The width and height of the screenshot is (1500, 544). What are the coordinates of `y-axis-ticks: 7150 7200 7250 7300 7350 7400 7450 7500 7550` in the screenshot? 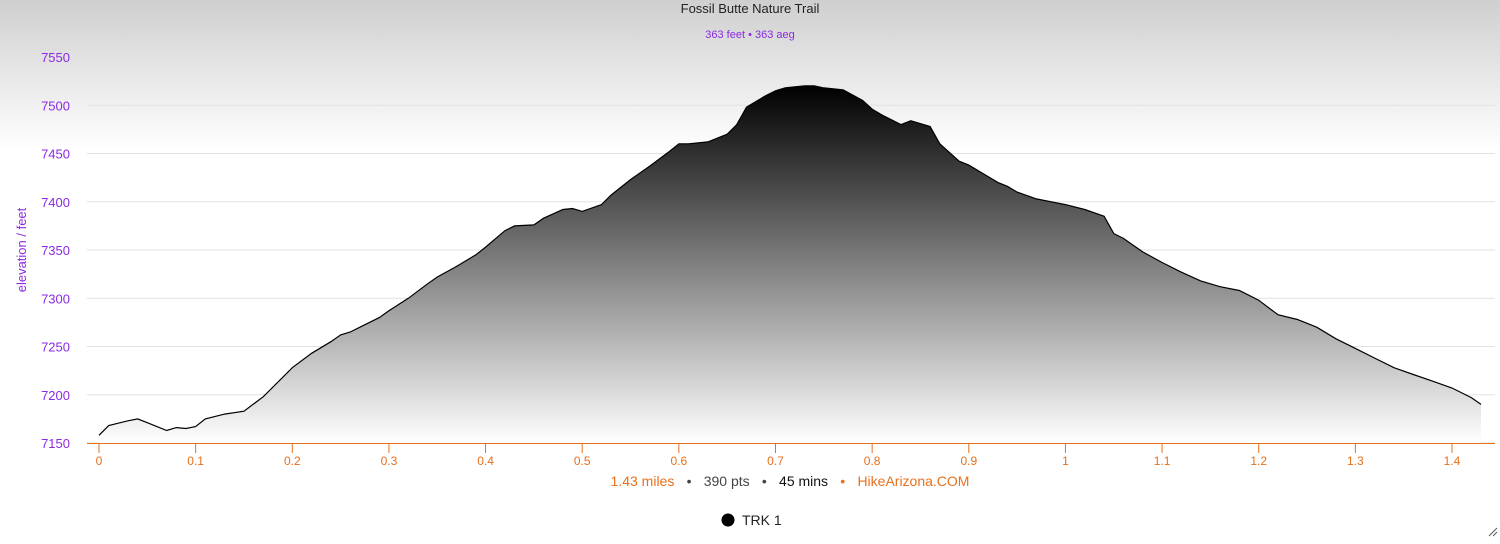 It's located at (55, 250).